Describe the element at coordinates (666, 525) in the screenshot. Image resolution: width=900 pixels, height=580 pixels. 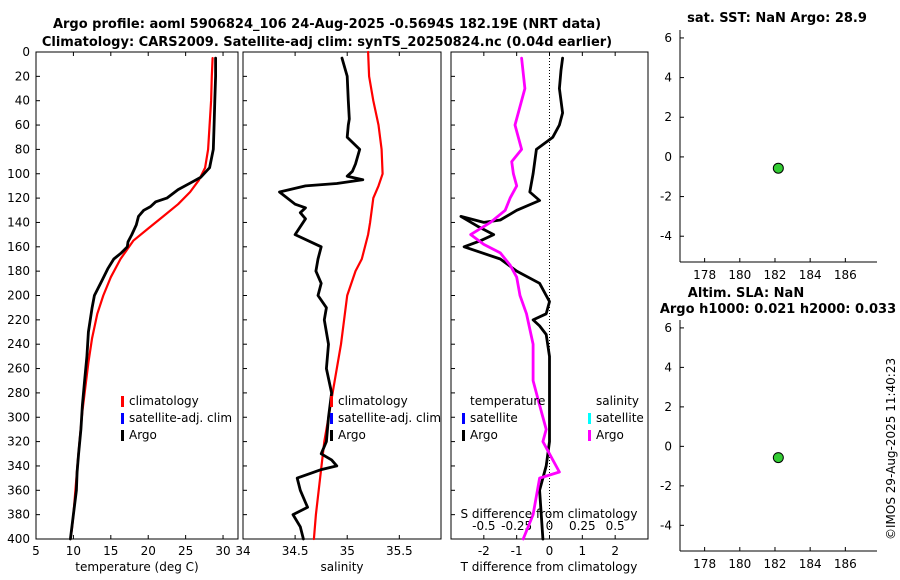
I see `sla-ytick-label: -4` at that location.